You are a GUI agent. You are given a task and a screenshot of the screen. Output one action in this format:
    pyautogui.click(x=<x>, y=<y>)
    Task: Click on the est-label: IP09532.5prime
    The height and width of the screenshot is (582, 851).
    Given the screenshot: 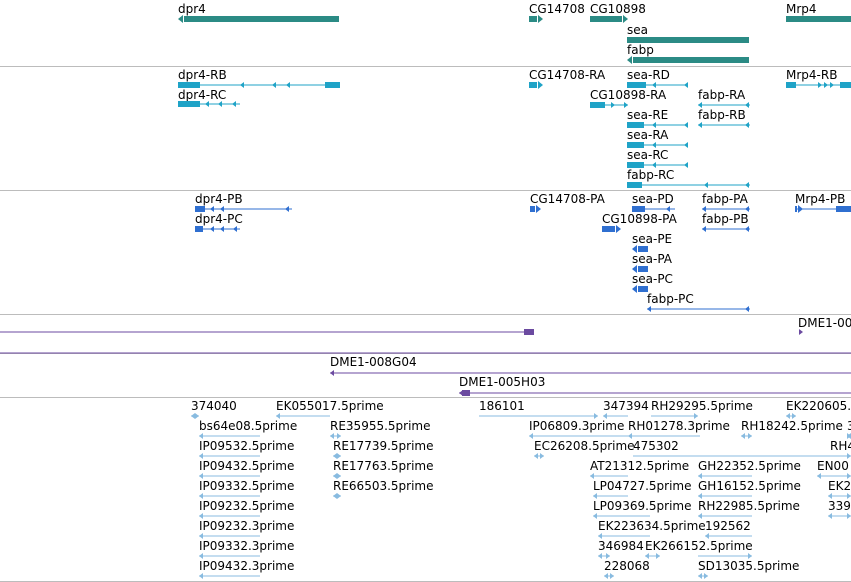 What is the action you would take?
    pyautogui.click(x=247, y=446)
    